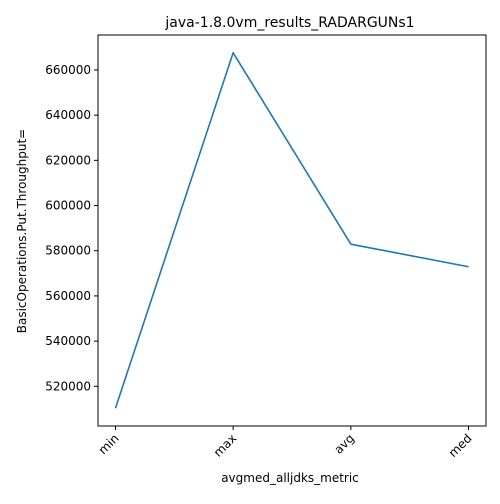 This screenshot has width=500, height=504. I want to click on y-tick-label: 560000, so click(68, 296).